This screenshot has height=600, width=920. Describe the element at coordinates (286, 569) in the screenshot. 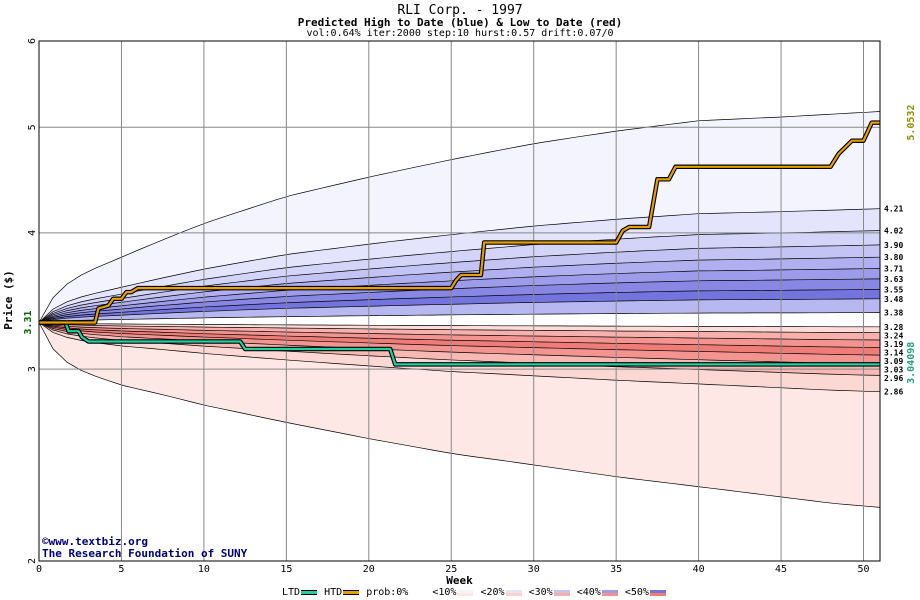

I see `x-tick-label-3: 15` at that location.